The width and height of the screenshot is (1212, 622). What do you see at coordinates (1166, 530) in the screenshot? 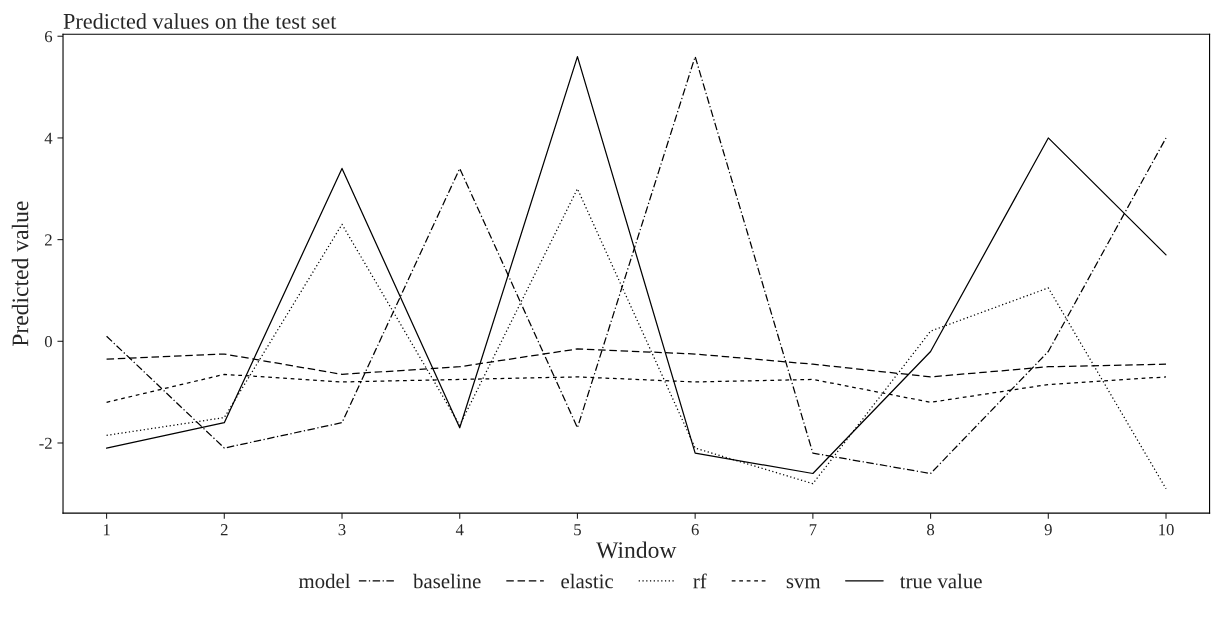
I see `x-tick-label: 10` at bounding box center [1166, 530].